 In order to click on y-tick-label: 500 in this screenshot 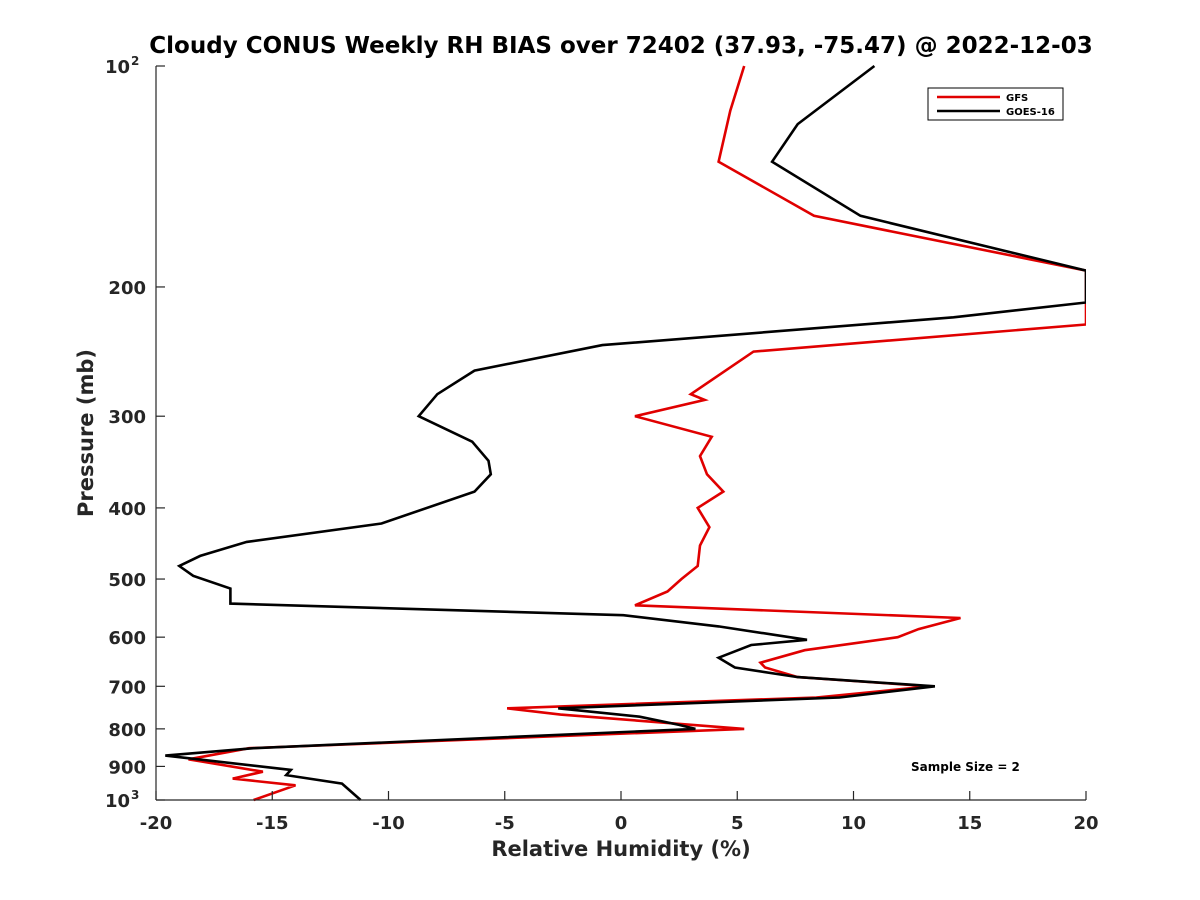, I will do `click(127, 580)`.